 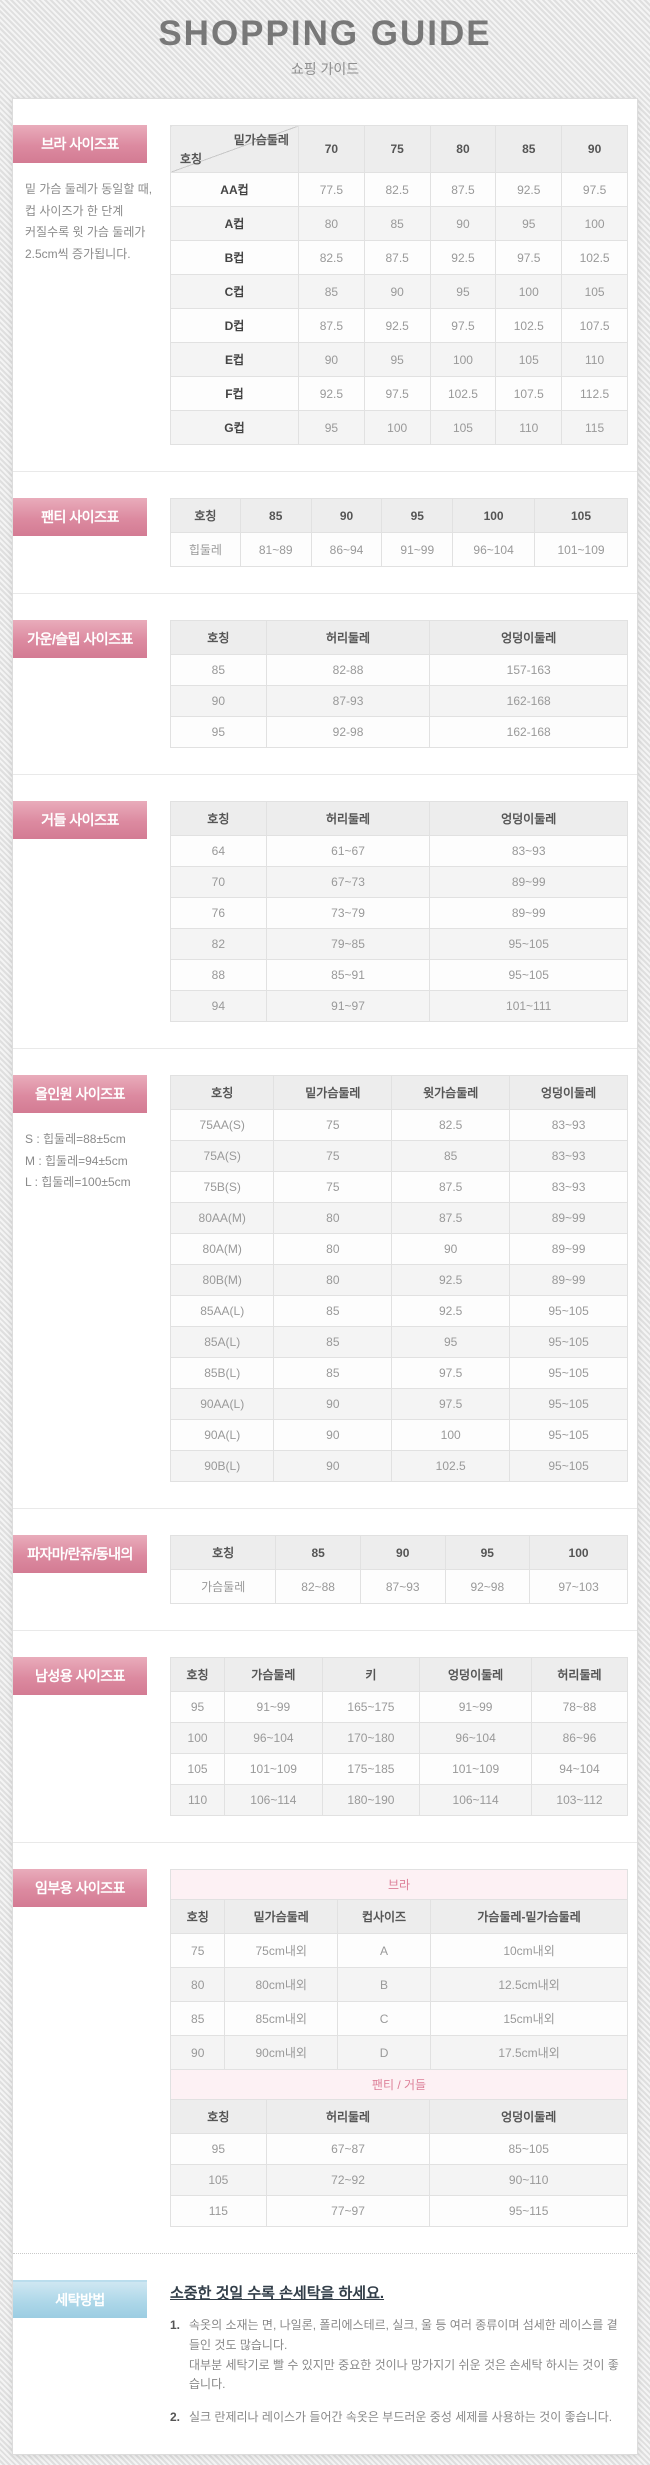 I want to click on data-cell: 85A(L), so click(x=222, y=1342).